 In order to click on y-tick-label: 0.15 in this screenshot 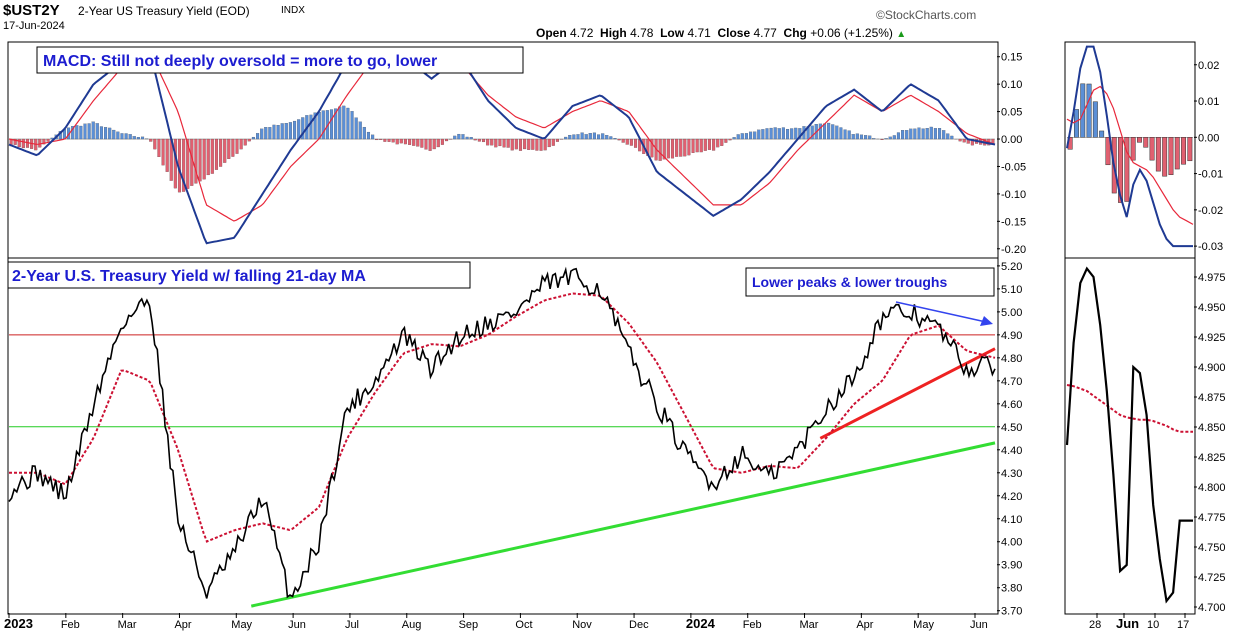, I will do `click(1011, 58)`.